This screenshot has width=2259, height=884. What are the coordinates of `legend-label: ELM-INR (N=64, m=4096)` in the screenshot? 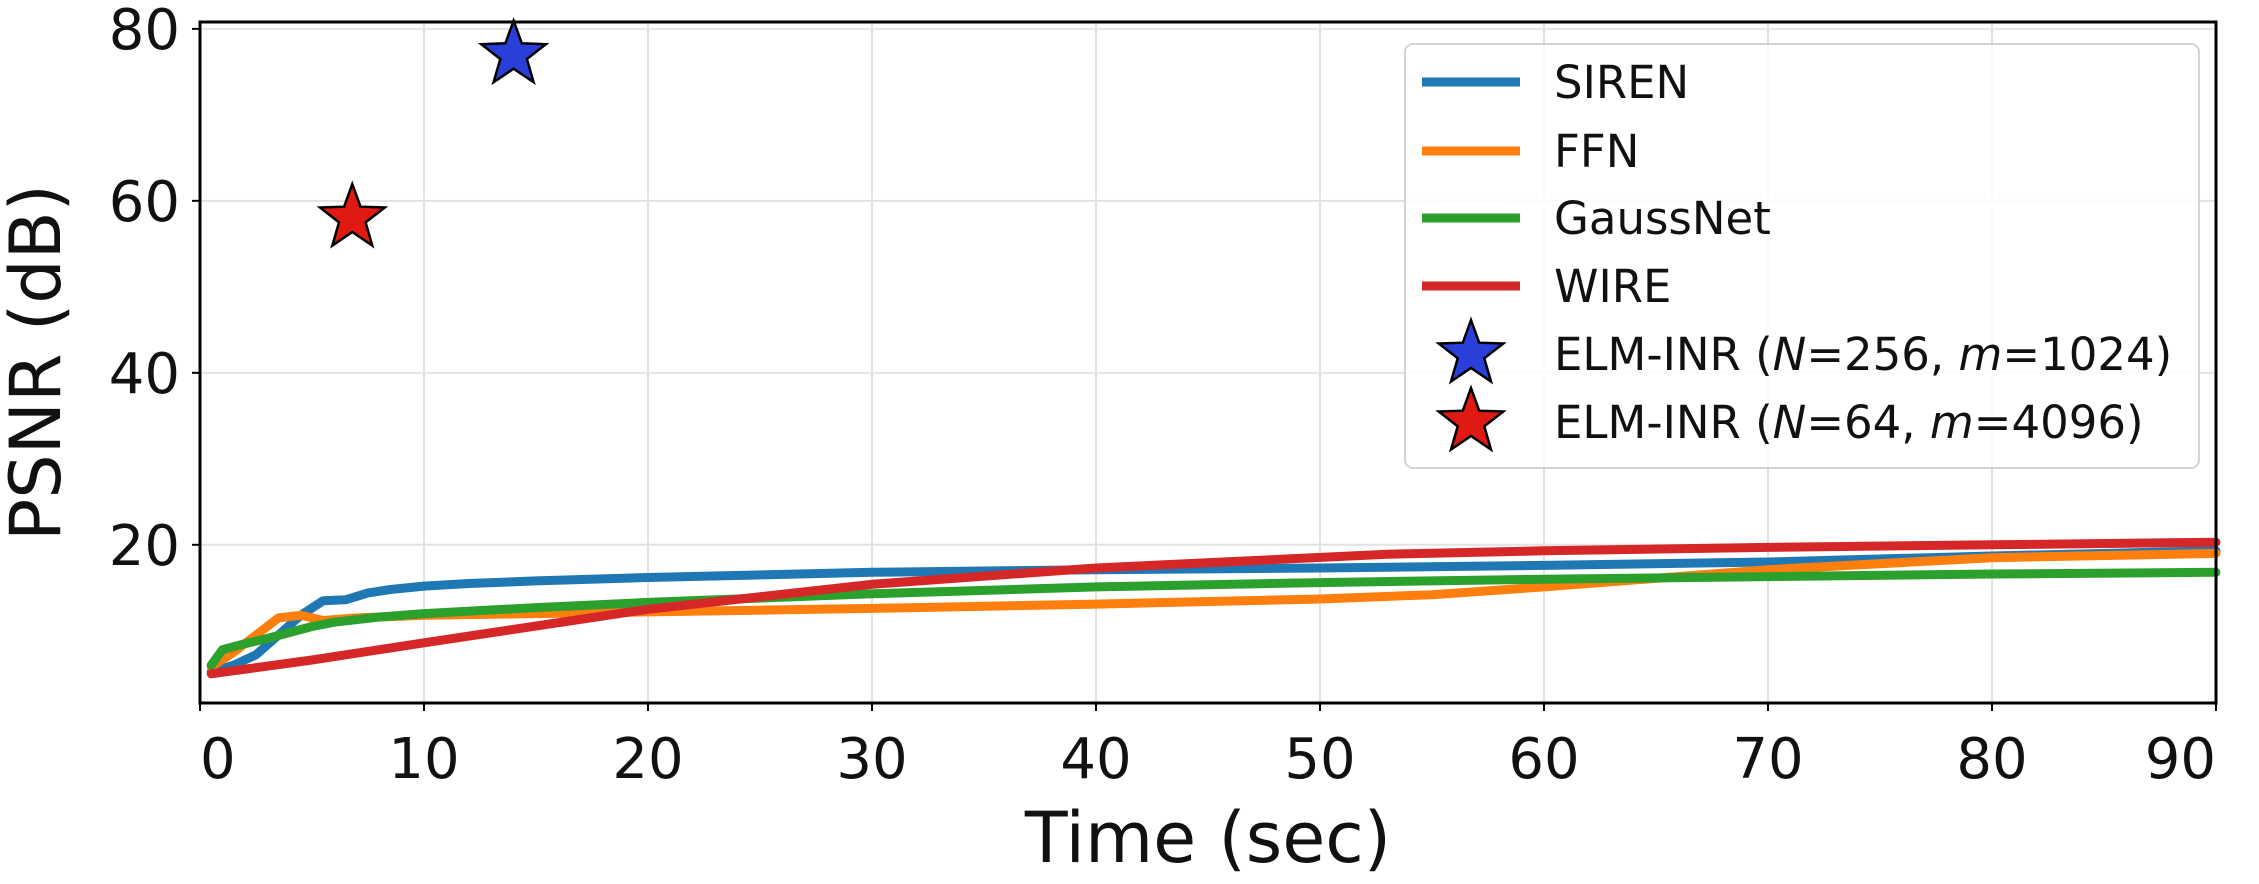 It's located at (1849, 422).